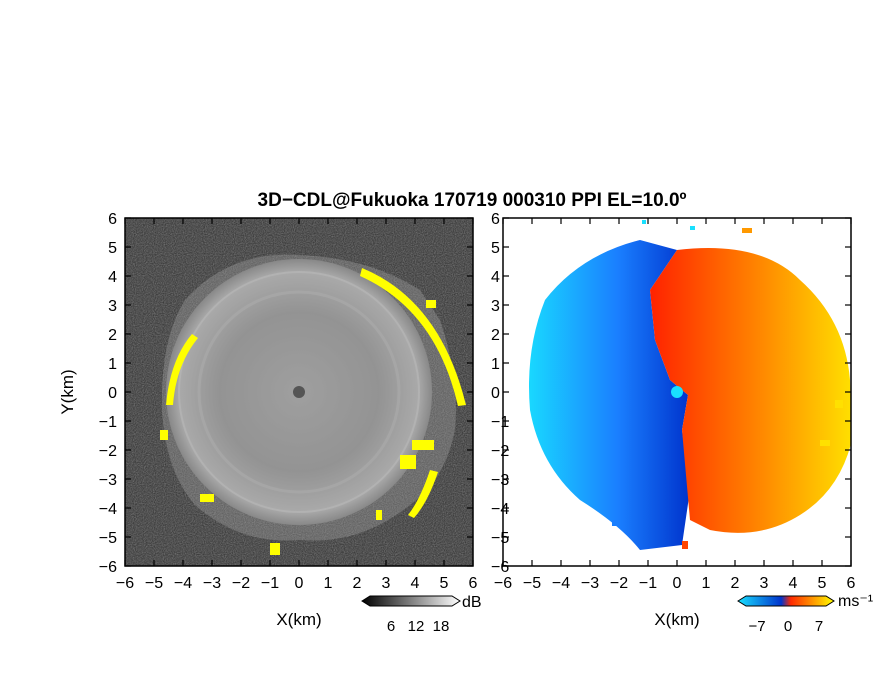 The height and width of the screenshot is (680, 880). I want to click on radar-site-marker-right, so click(677, 392).